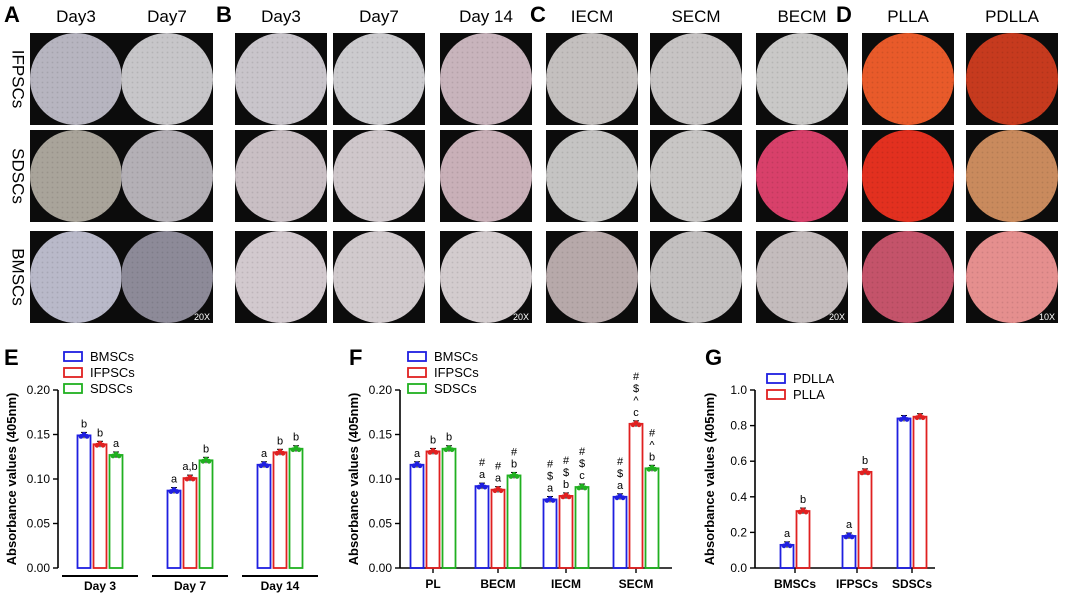  Describe the element at coordinates (912, 584) in the screenshot. I see `x-tick-label: SDSCs` at that location.